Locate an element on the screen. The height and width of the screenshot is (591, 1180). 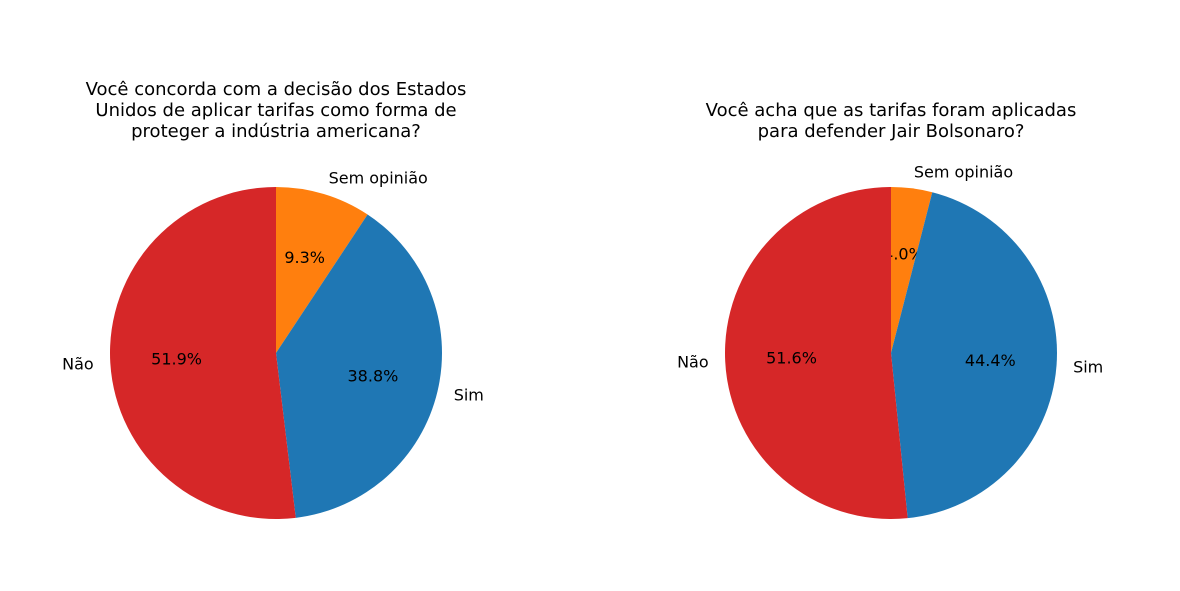
chart-title-line: para defender Jair Bolsonaro? is located at coordinates (891, 131).